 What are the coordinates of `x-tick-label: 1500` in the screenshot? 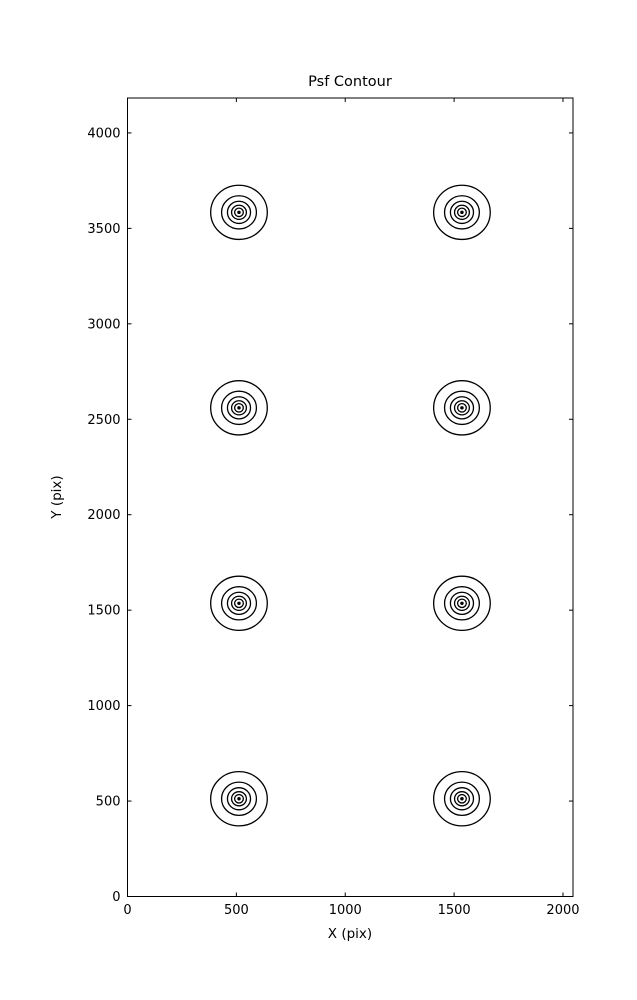 It's located at (454, 910).